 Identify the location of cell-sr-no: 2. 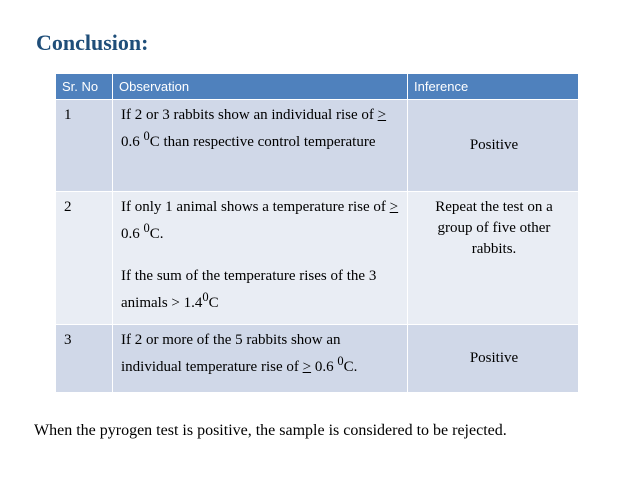
(84, 258).